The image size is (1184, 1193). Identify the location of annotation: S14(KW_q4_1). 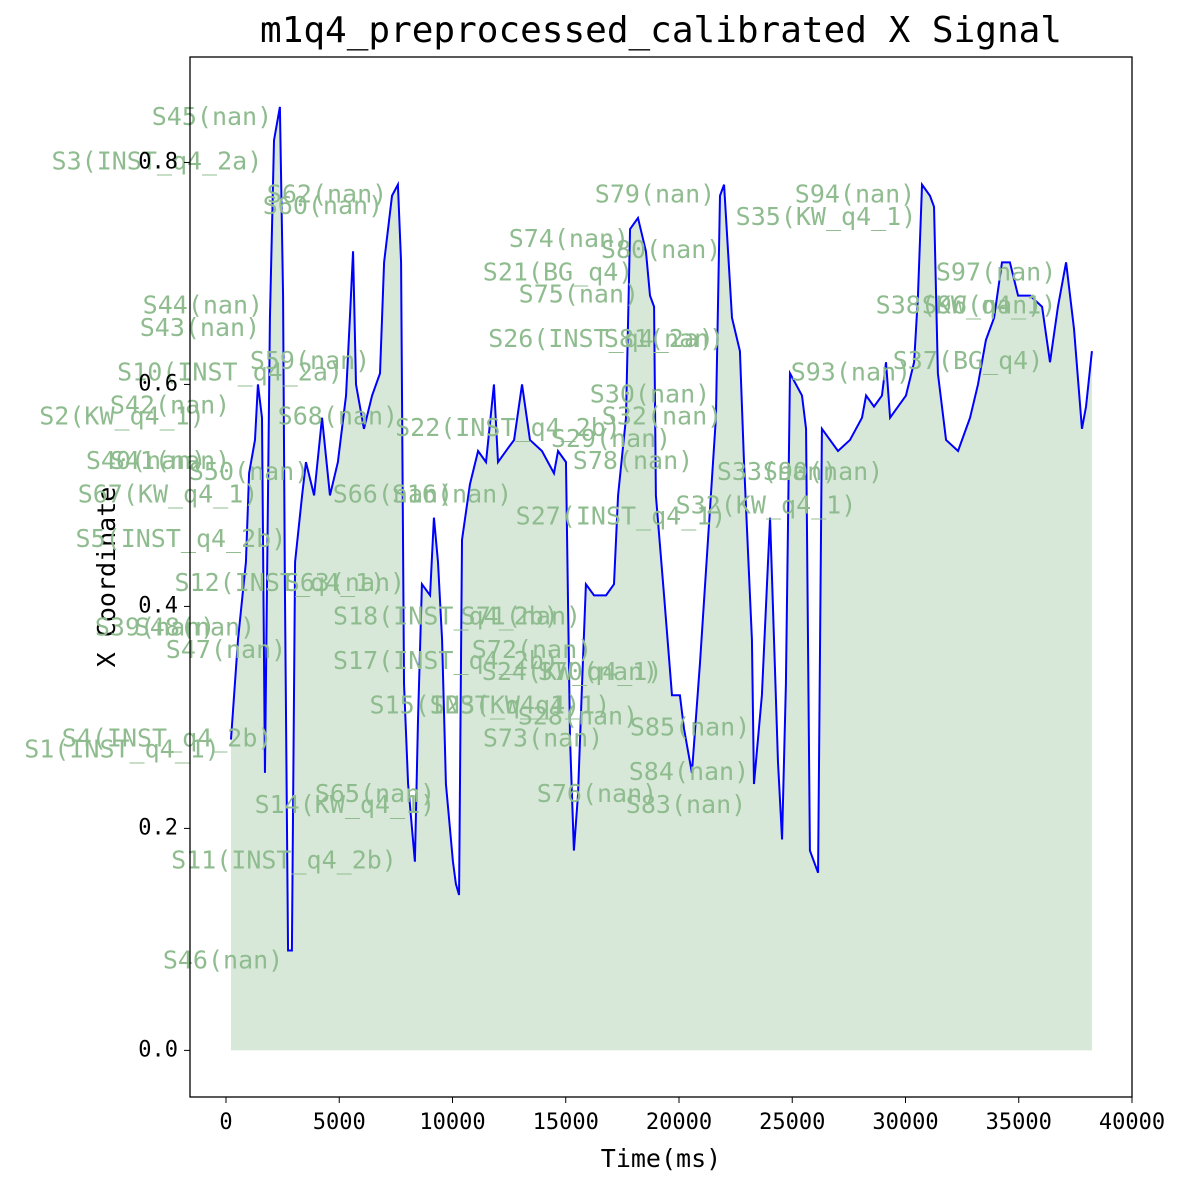
(345, 804).